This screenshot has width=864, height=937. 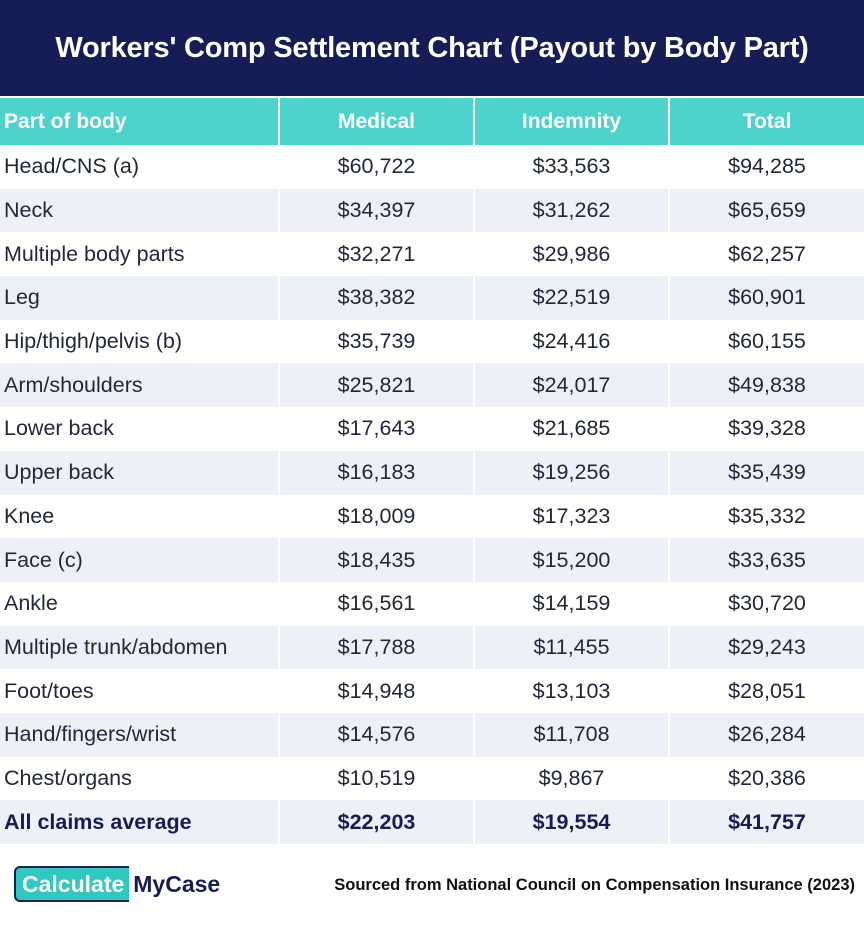 I want to click on column-header-part-of-body: Part of body, so click(x=140, y=121).